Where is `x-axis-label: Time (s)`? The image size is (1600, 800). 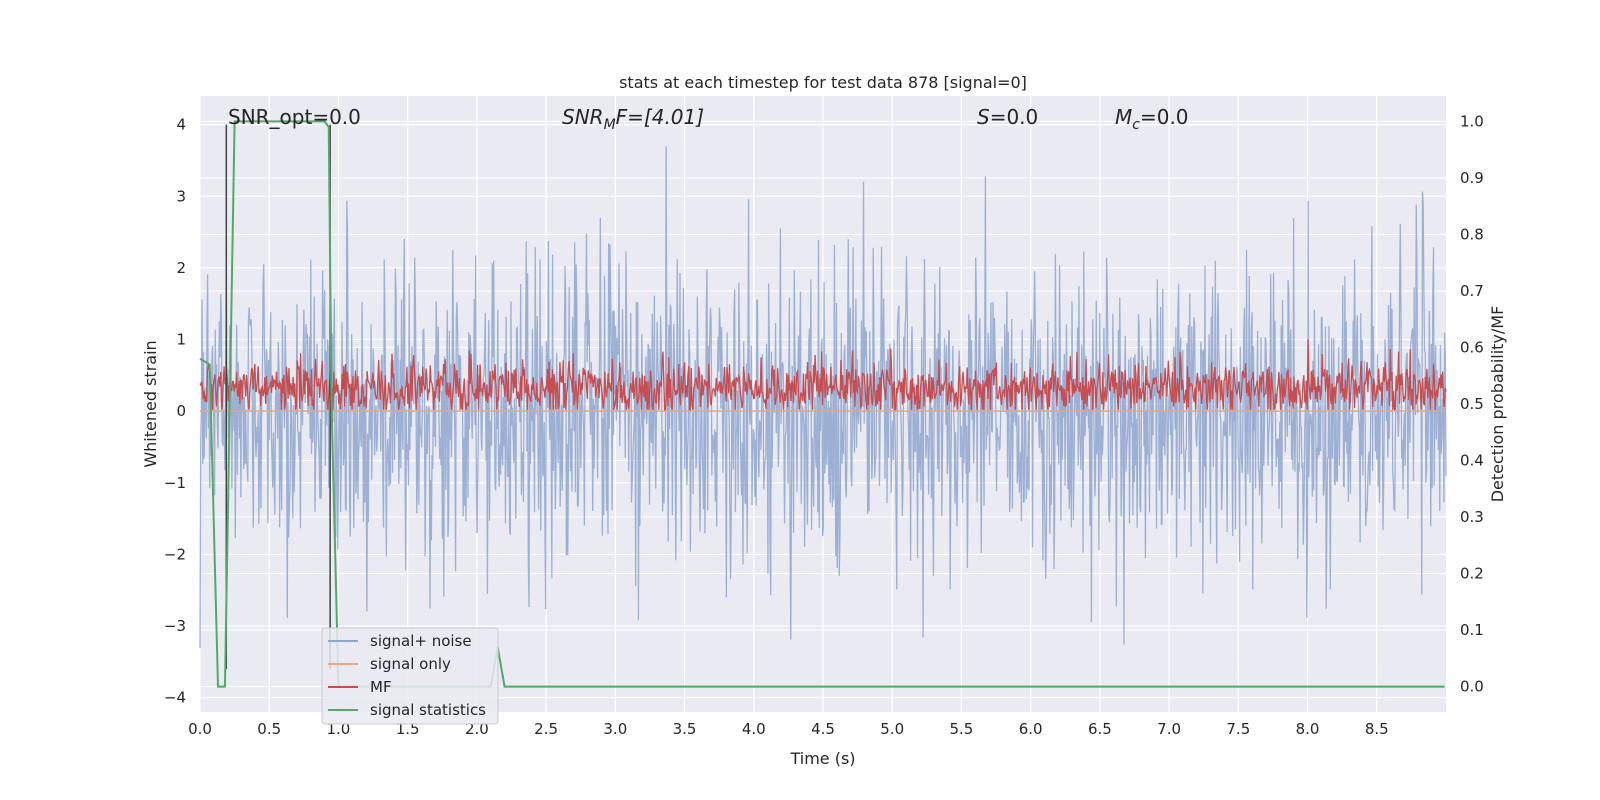
x-axis-label: Time (s) is located at coordinates (822, 758).